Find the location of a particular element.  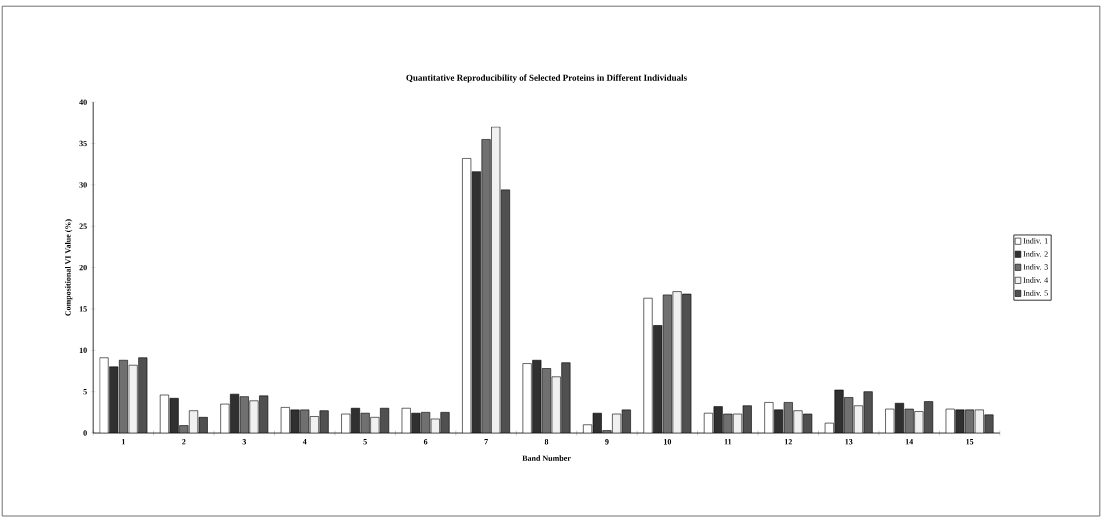

y-axis-title: Compositional VI Value (%) is located at coordinates (69, 267).